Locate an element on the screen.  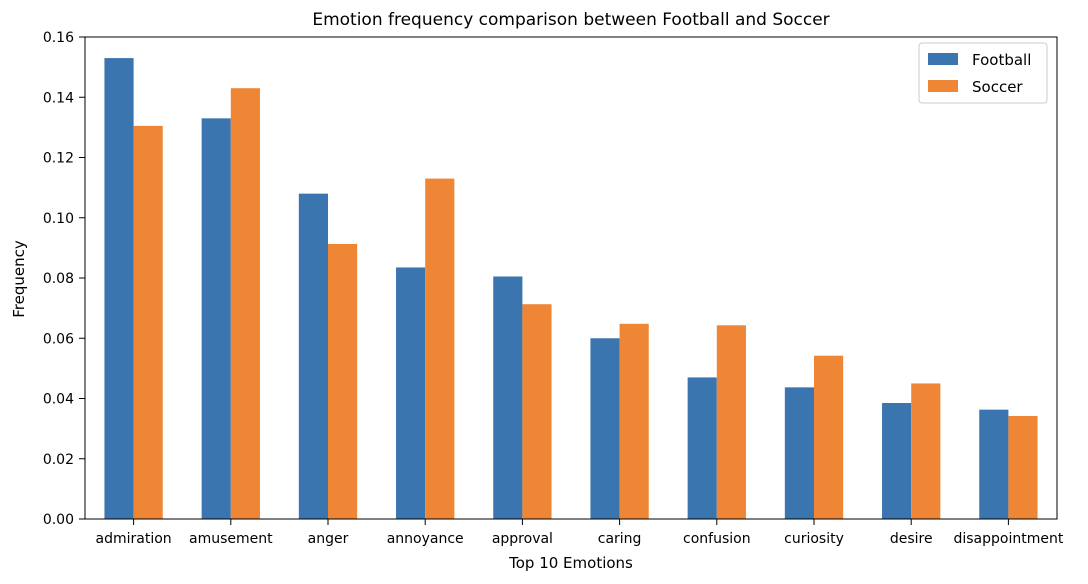
y-tick-label: 0.16 is located at coordinates (58, 38).